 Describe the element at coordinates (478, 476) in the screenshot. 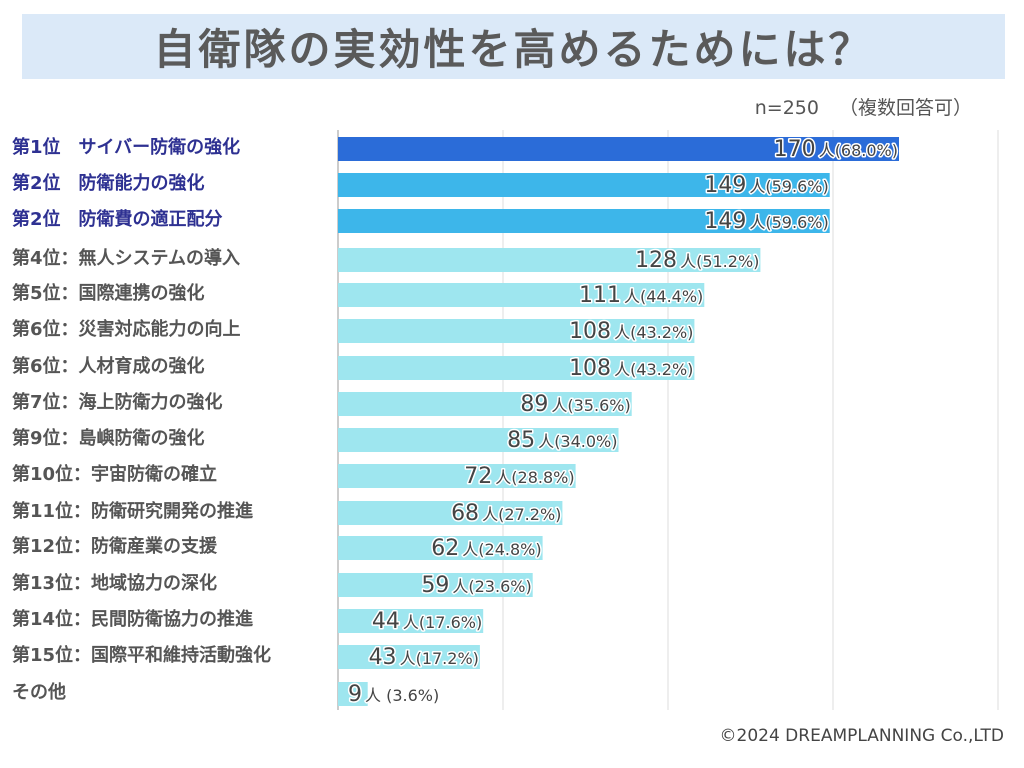

I see `data-label-count: 72` at that location.